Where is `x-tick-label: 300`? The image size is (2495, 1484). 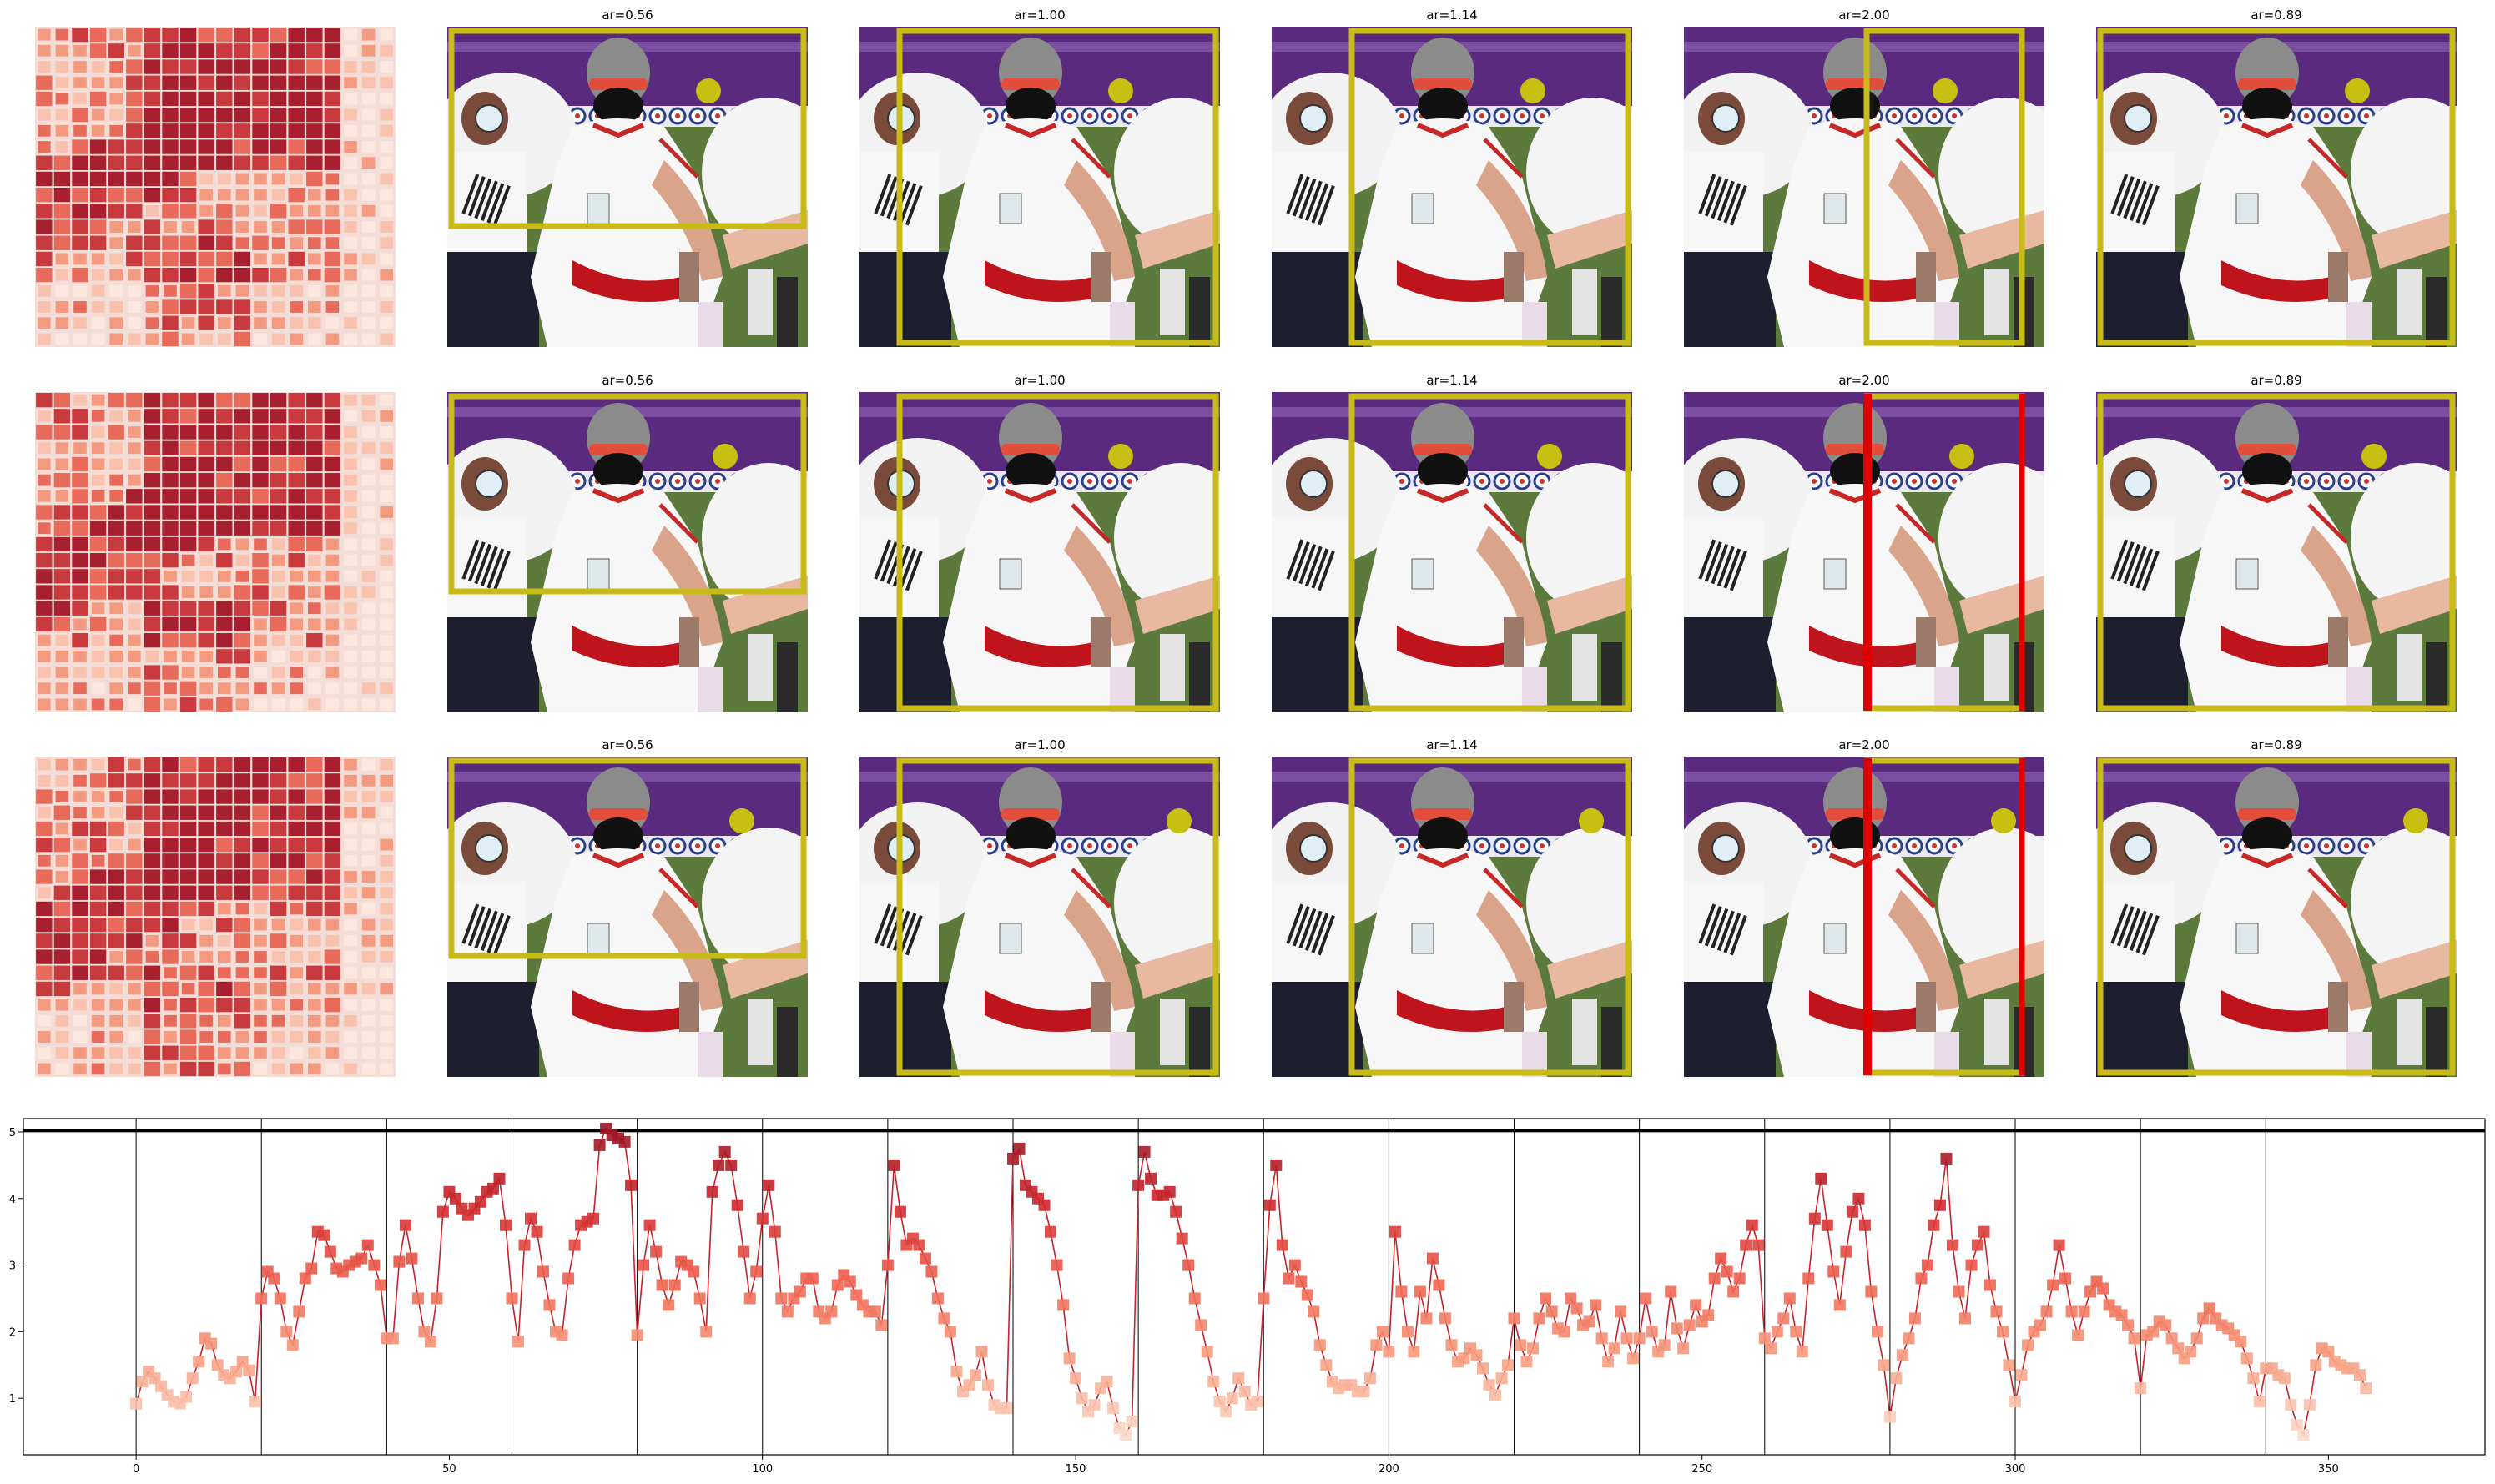 x-tick-label: 300 is located at coordinates (2016, 1470).